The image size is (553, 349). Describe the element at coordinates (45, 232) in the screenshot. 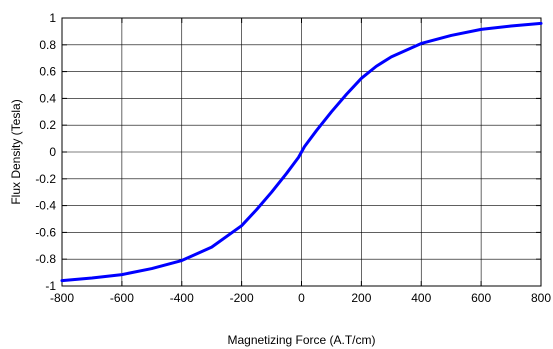

I see `y-tick-label: -0.6` at that location.